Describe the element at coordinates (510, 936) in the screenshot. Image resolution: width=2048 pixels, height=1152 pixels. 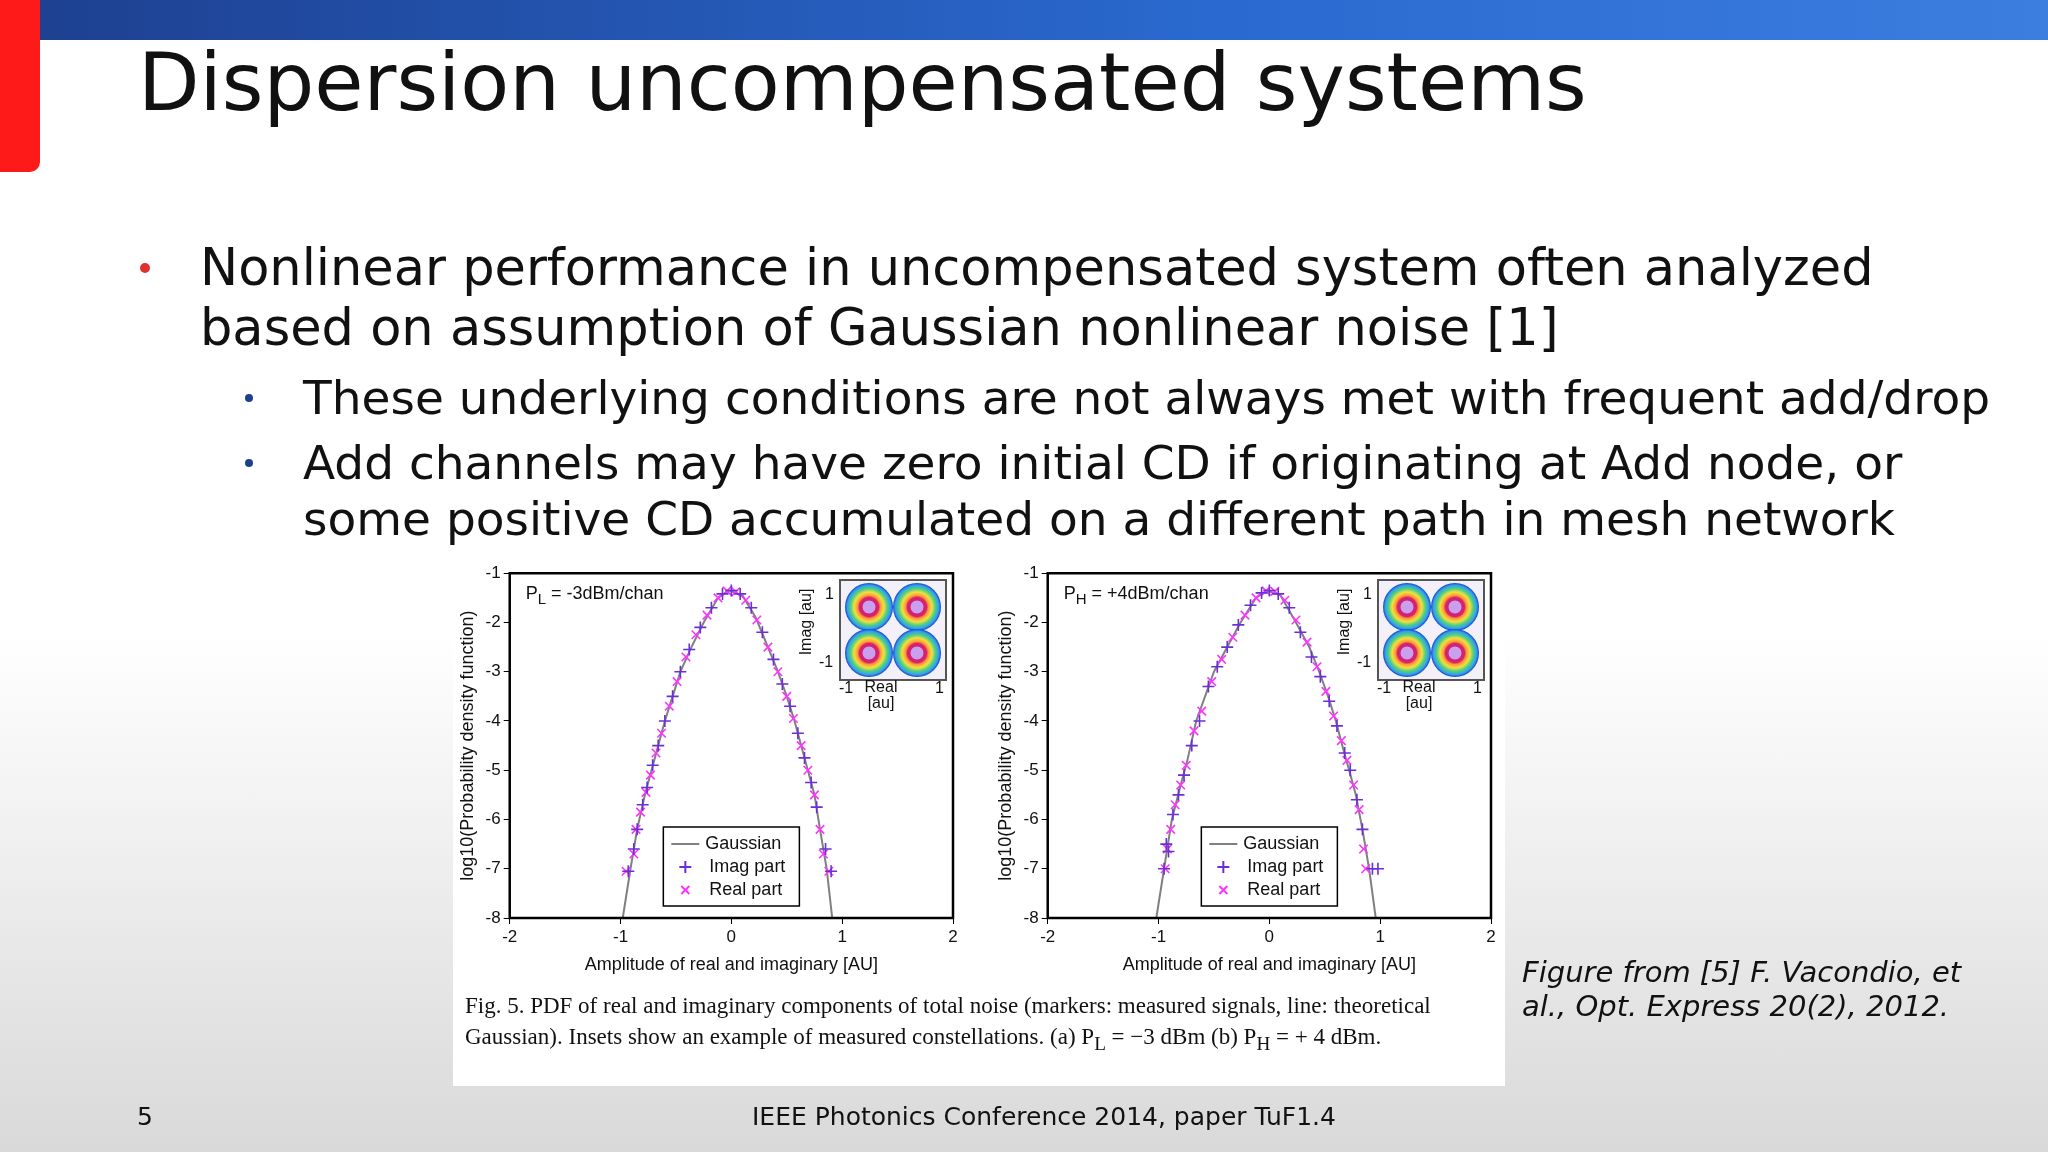
I see `x-tick-label: -2` at that location.